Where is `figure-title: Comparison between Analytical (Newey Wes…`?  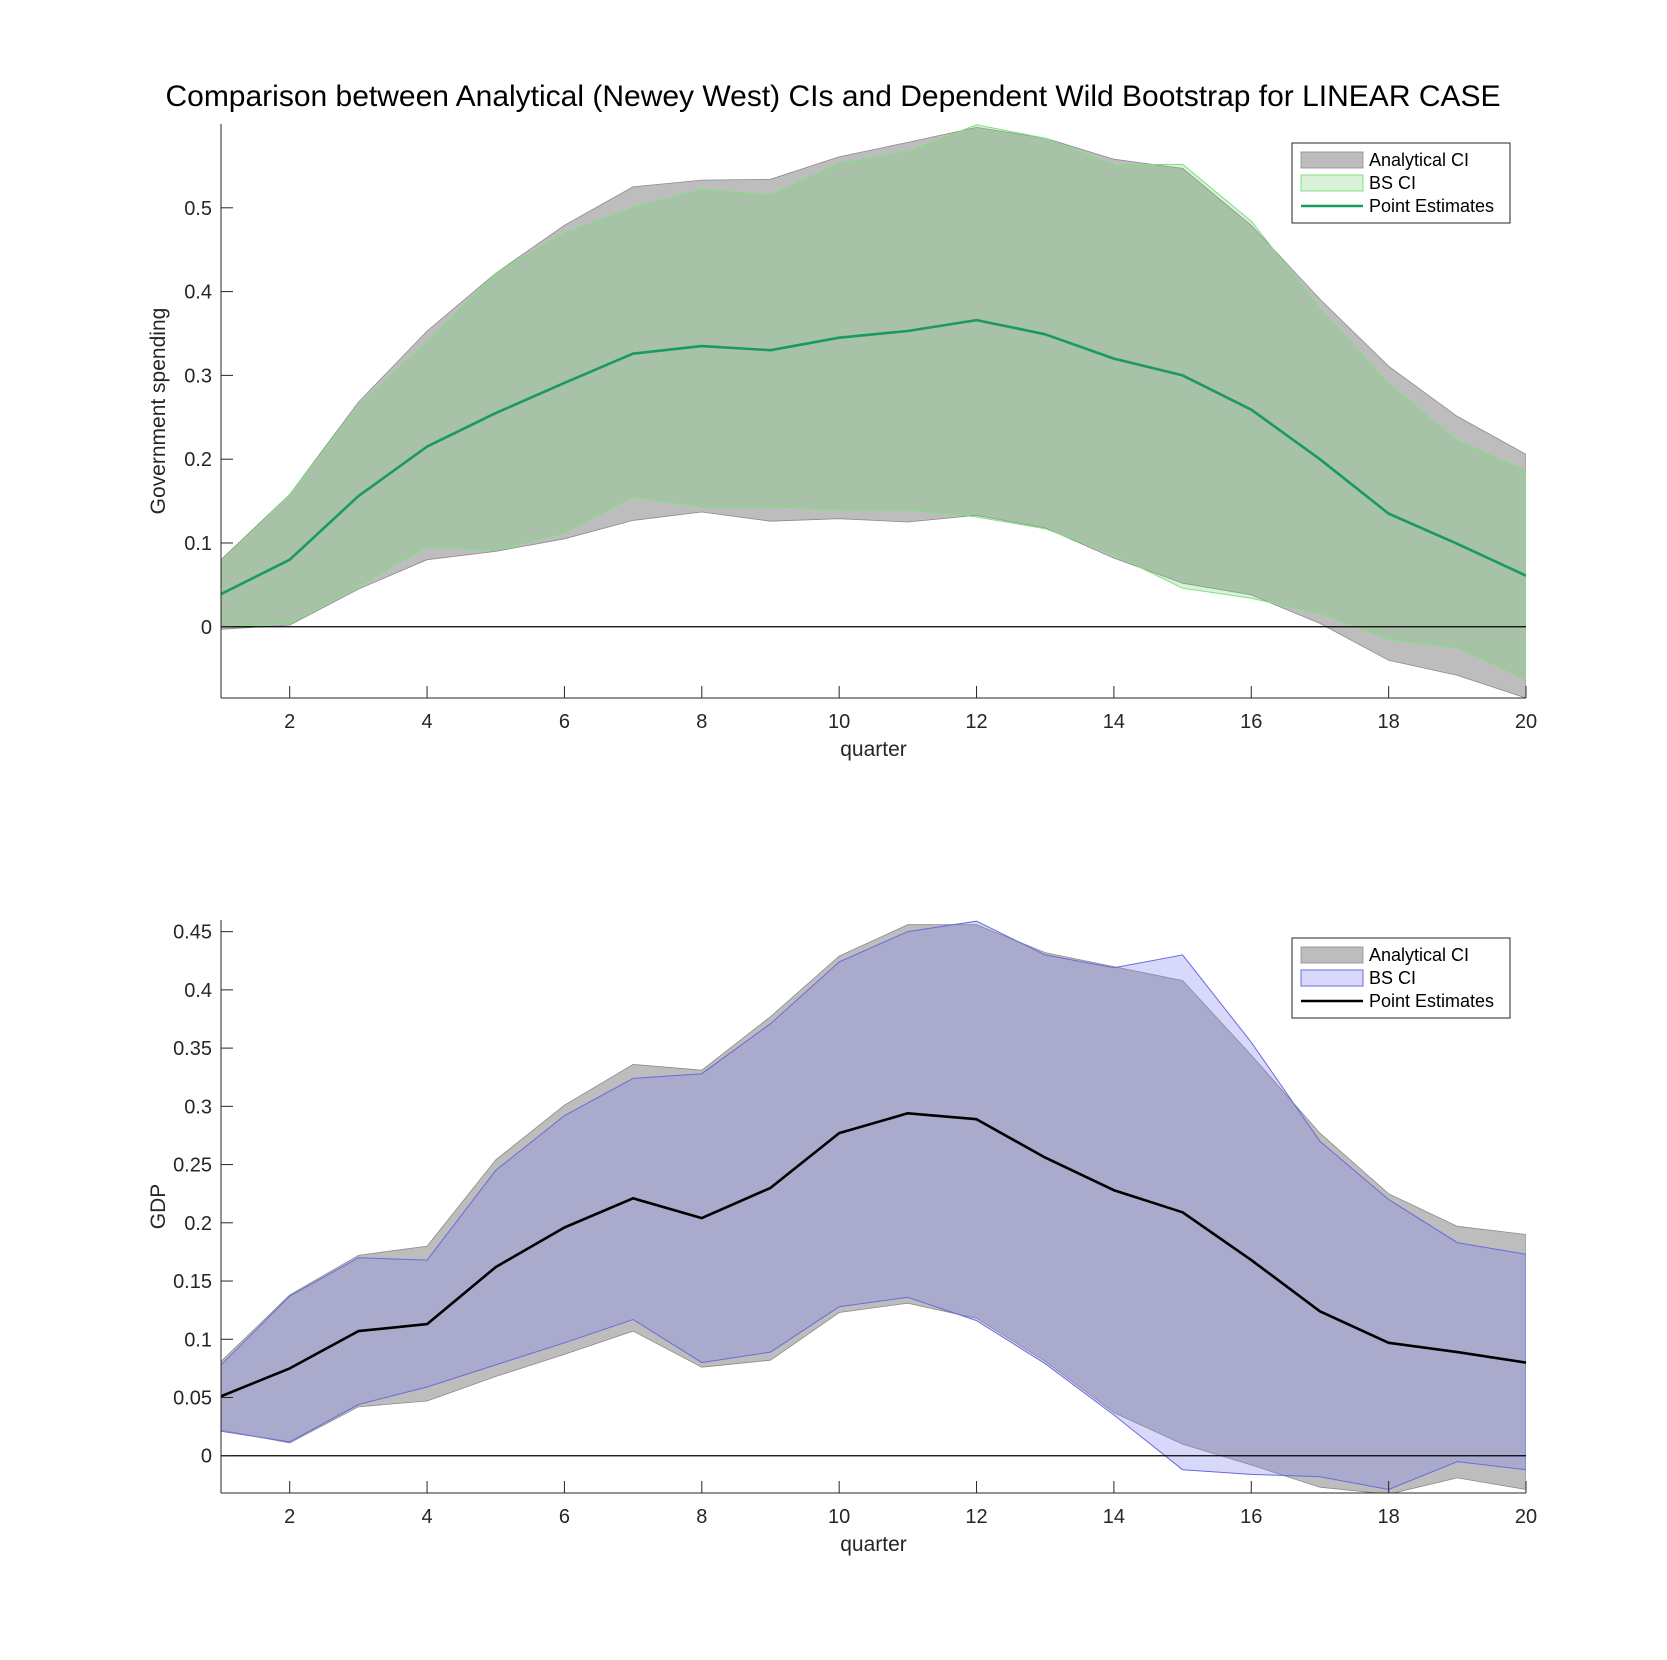
figure-title: Comparison between Analytical (Newey Wes… is located at coordinates (832, 96).